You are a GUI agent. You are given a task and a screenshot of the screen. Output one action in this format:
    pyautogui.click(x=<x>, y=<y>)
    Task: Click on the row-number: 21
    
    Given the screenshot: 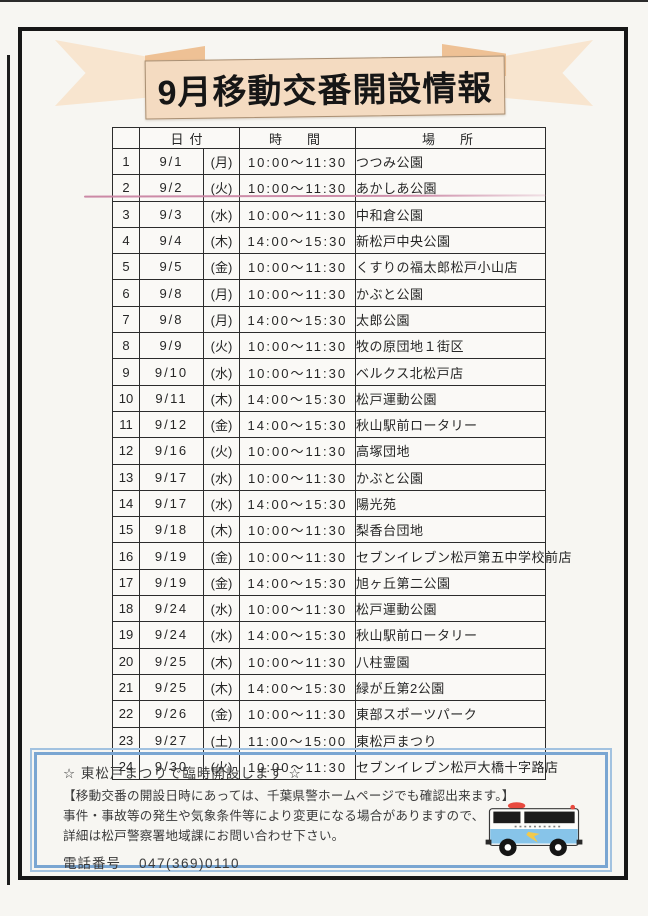 What is the action you would take?
    pyautogui.click(x=126, y=687)
    